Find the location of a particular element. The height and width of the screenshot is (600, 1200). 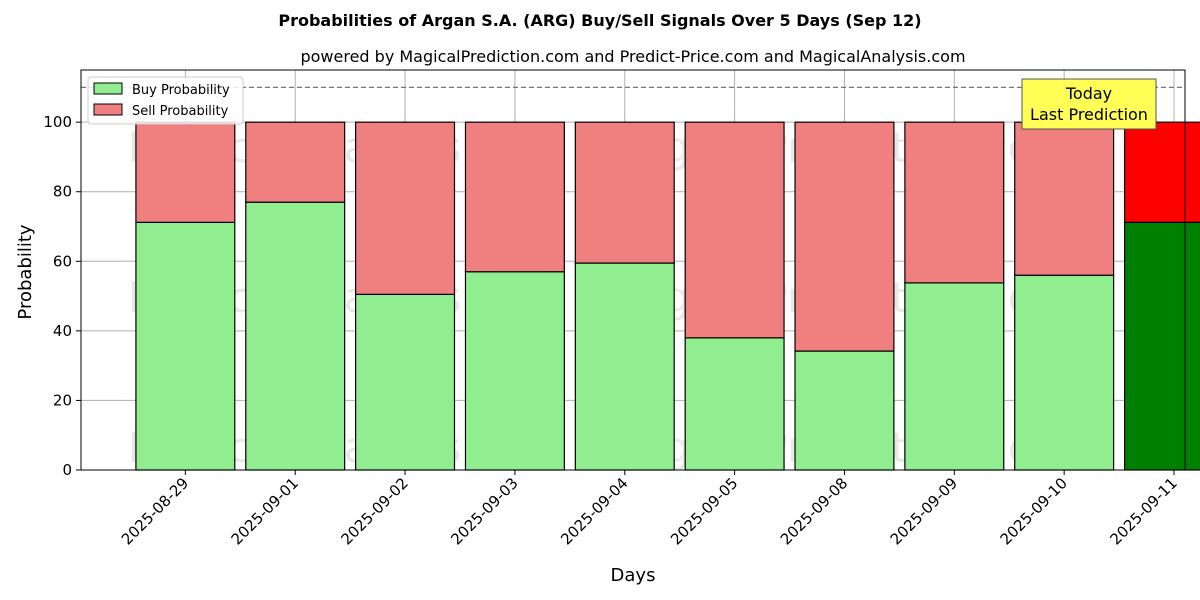

legend: Buy Probability Sell Probability is located at coordinates (165, 100).